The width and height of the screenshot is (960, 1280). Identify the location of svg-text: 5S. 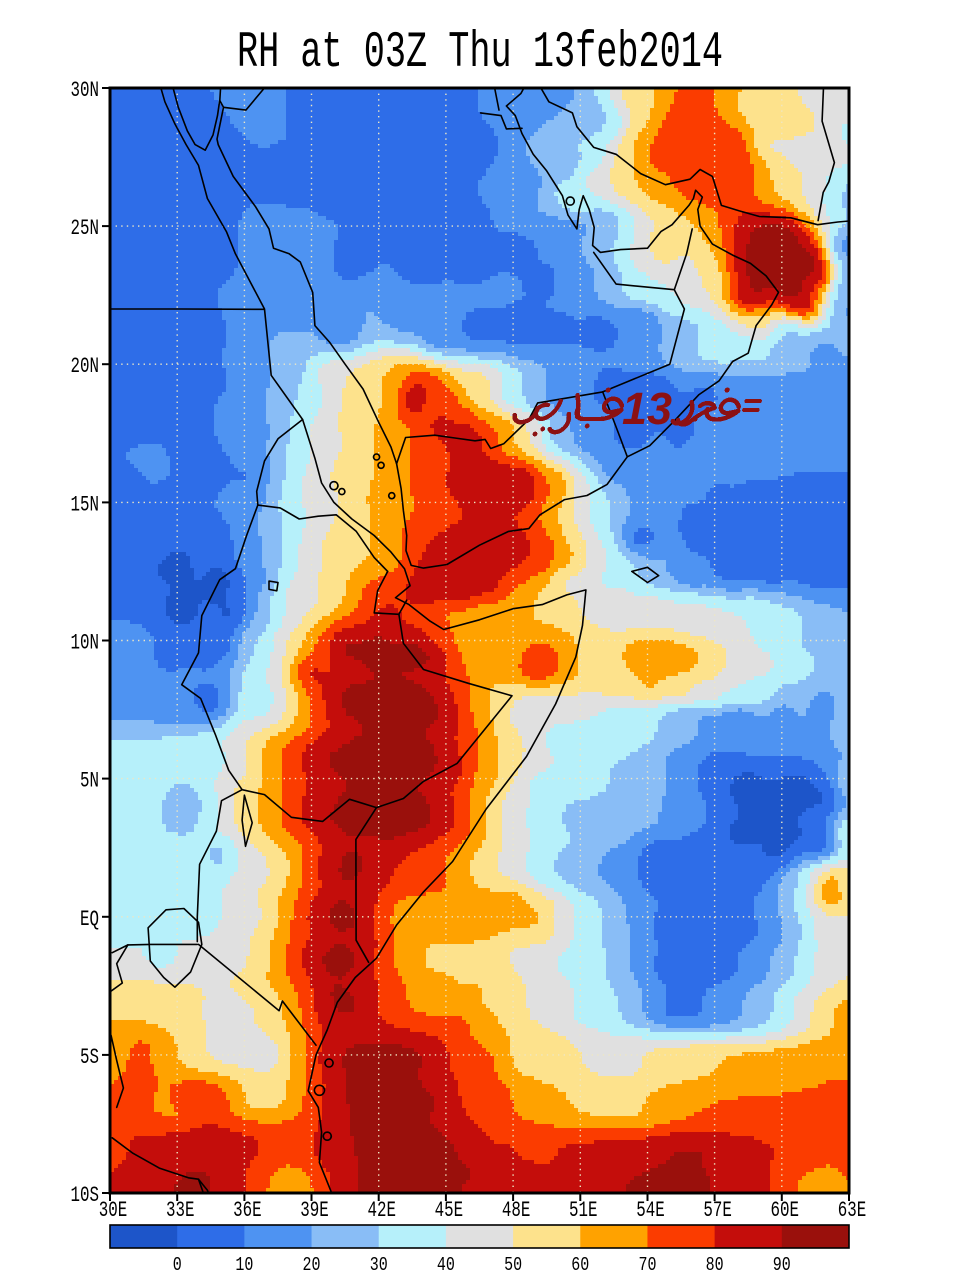
(89, 1057).